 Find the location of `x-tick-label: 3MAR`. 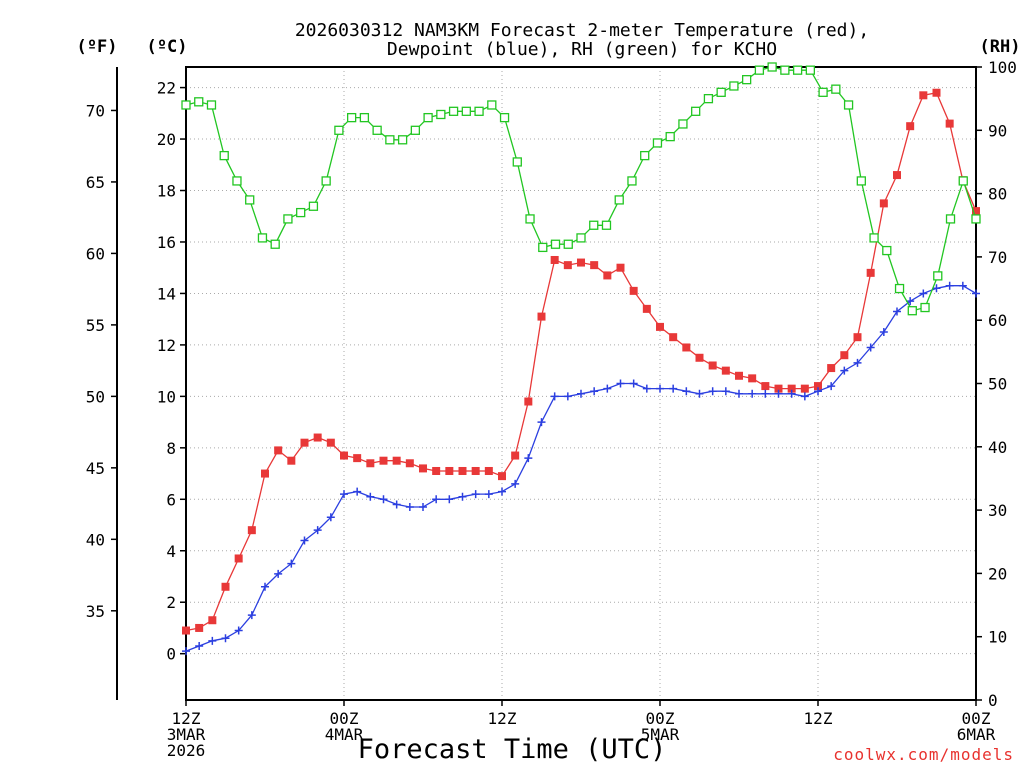

x-tick-label: 3MAR is located at coordinates (186, 734).